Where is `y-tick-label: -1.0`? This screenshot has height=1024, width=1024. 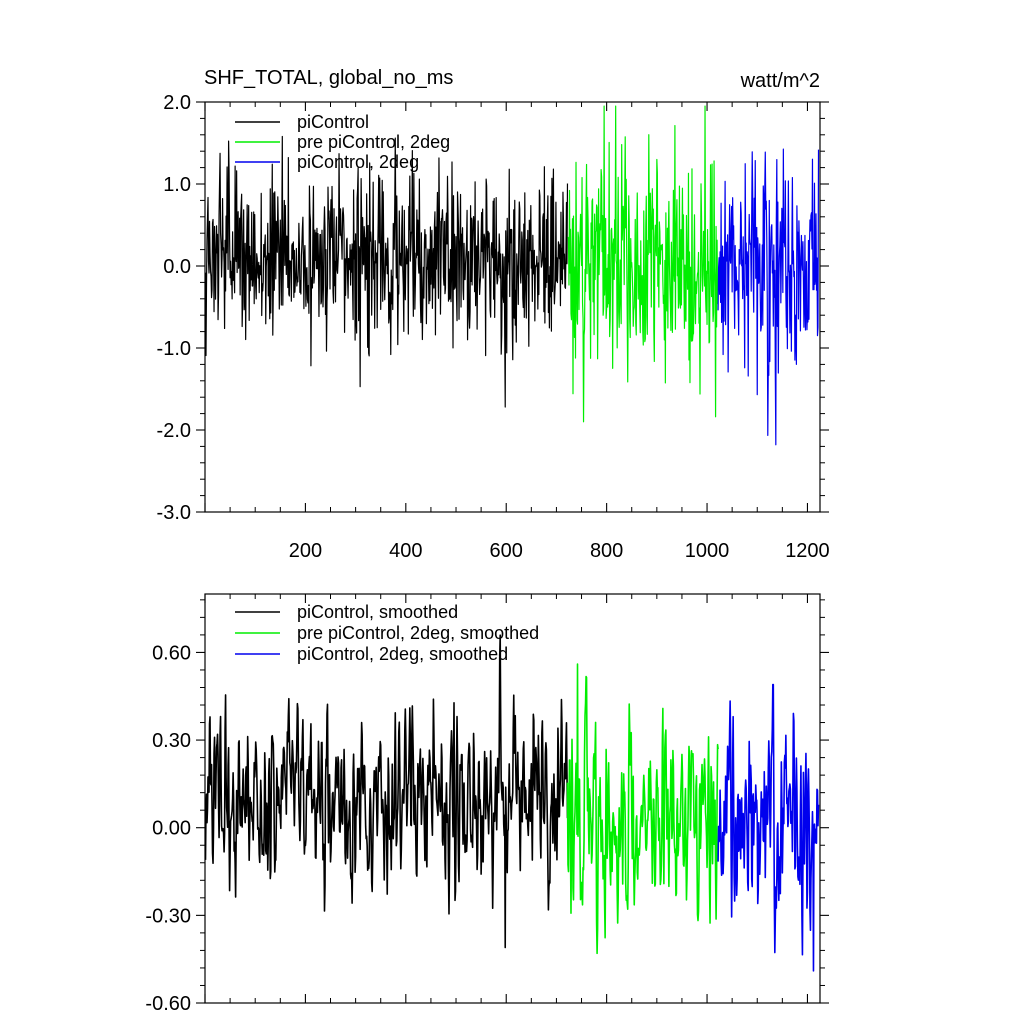 y-tick-label: -1.0 is located at coordinates (174, 349).